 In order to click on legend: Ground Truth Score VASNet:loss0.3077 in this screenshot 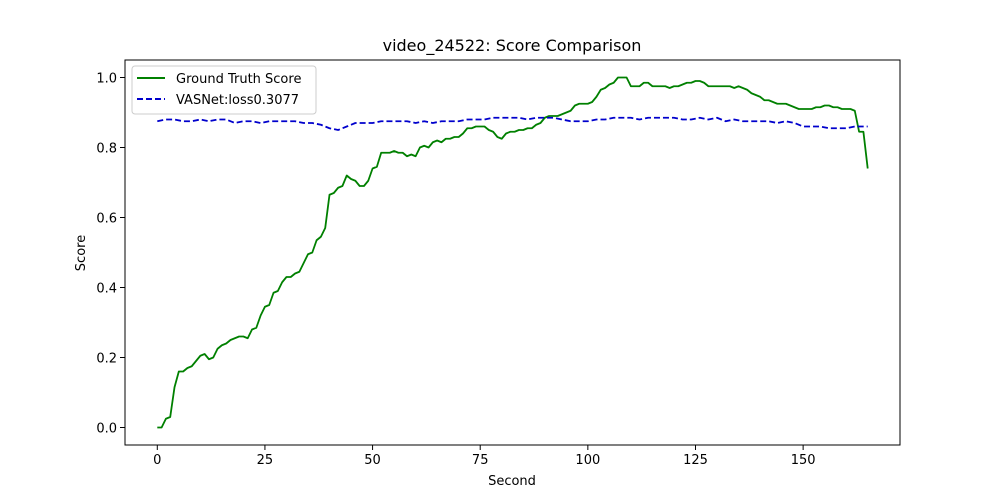, I will do `click(224, 90)`.